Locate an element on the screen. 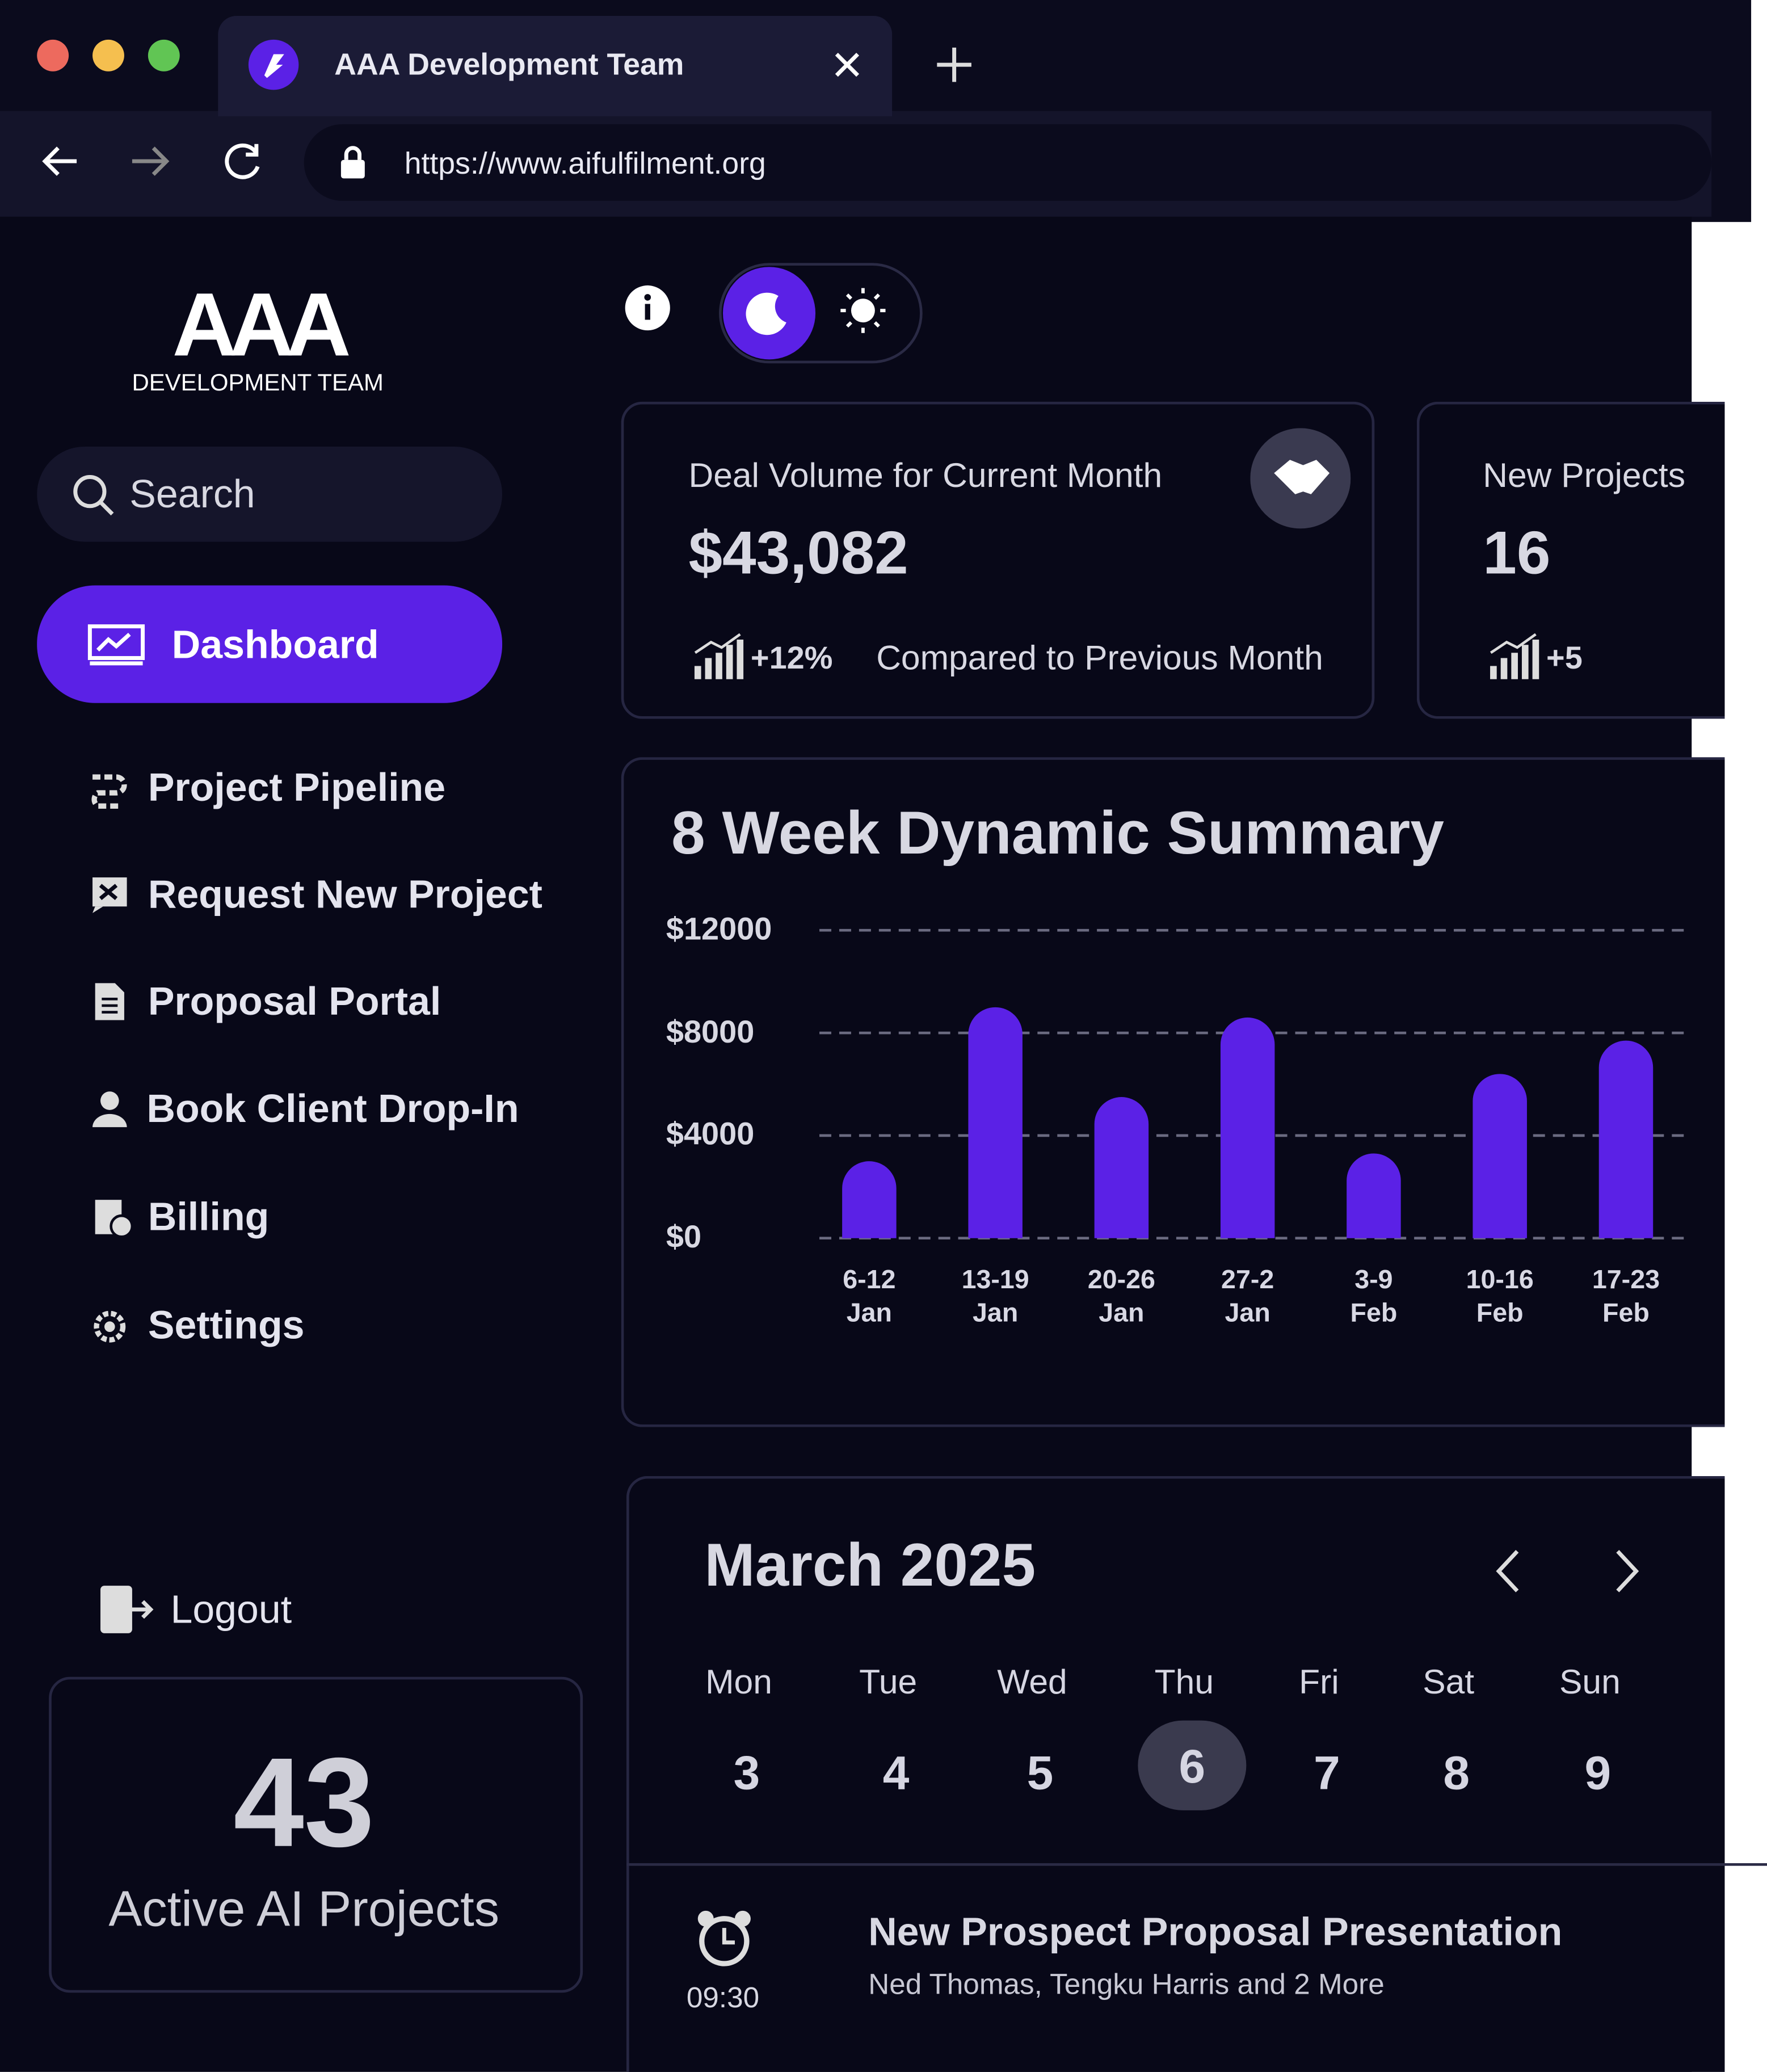  pipeline-icon is located at coordinates (109, 791).